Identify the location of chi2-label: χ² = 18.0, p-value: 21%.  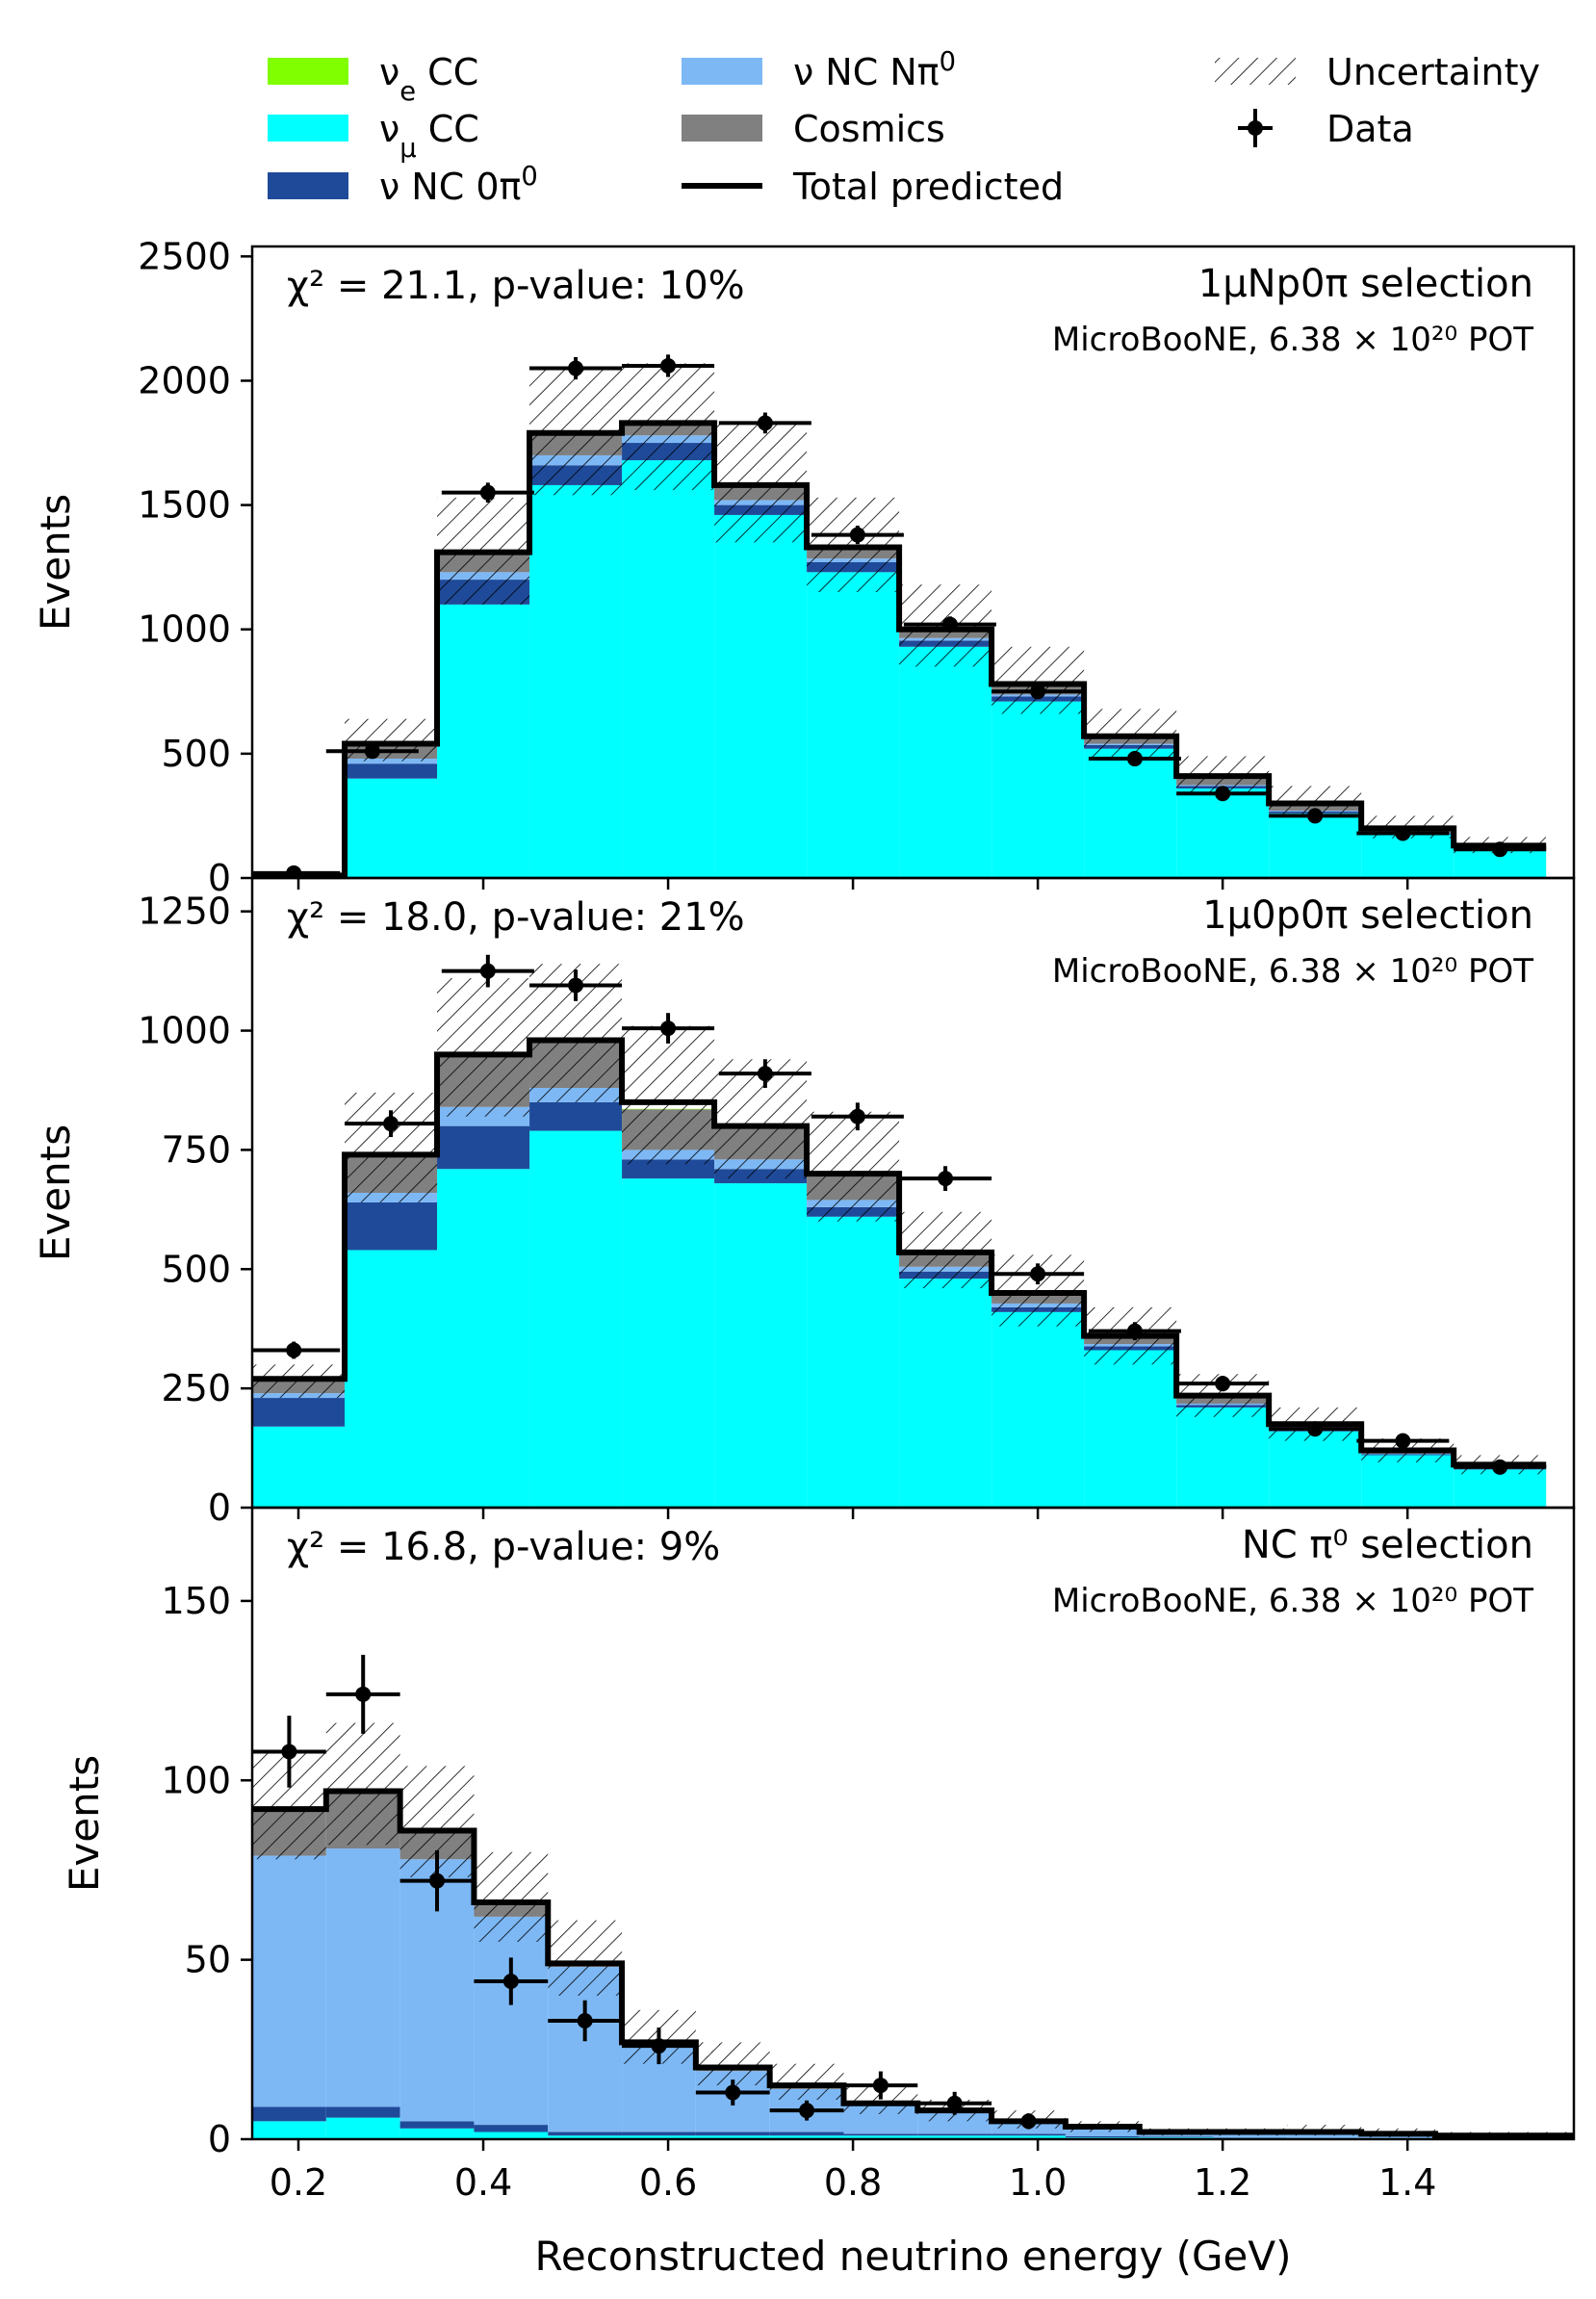
(516, 917).